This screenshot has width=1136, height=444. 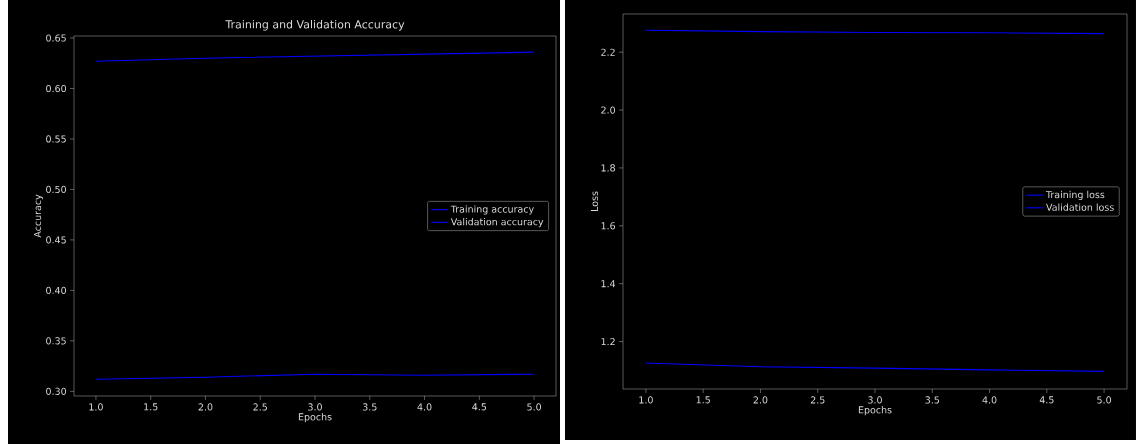 I want to click on legend-label: Training accuracy, so click(x=492, y=210).